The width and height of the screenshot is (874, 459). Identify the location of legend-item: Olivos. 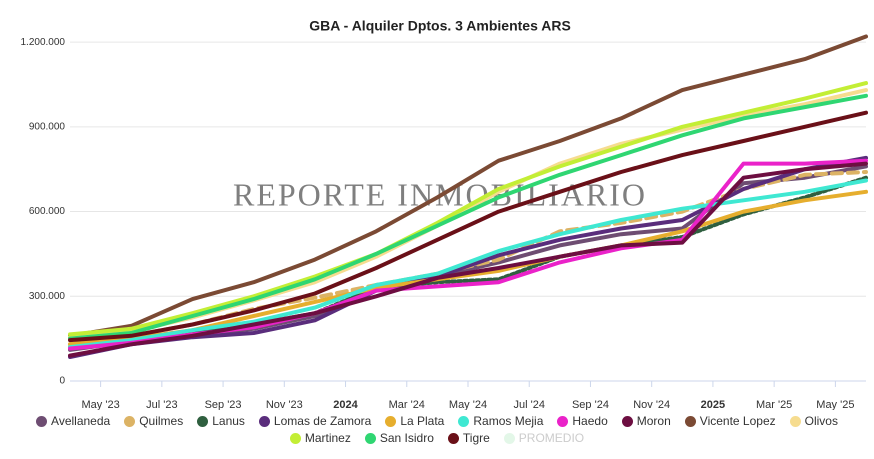
(813, 421).